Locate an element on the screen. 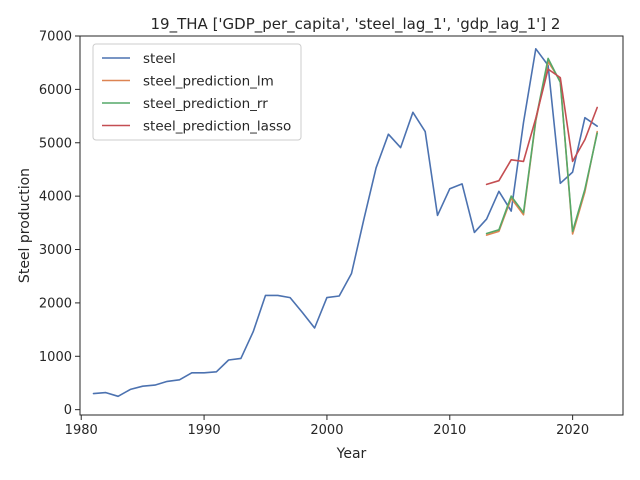 This screenshot has width=640, height=480. legend-label: steel_prediction_rr is located at coordinates (205, 104).